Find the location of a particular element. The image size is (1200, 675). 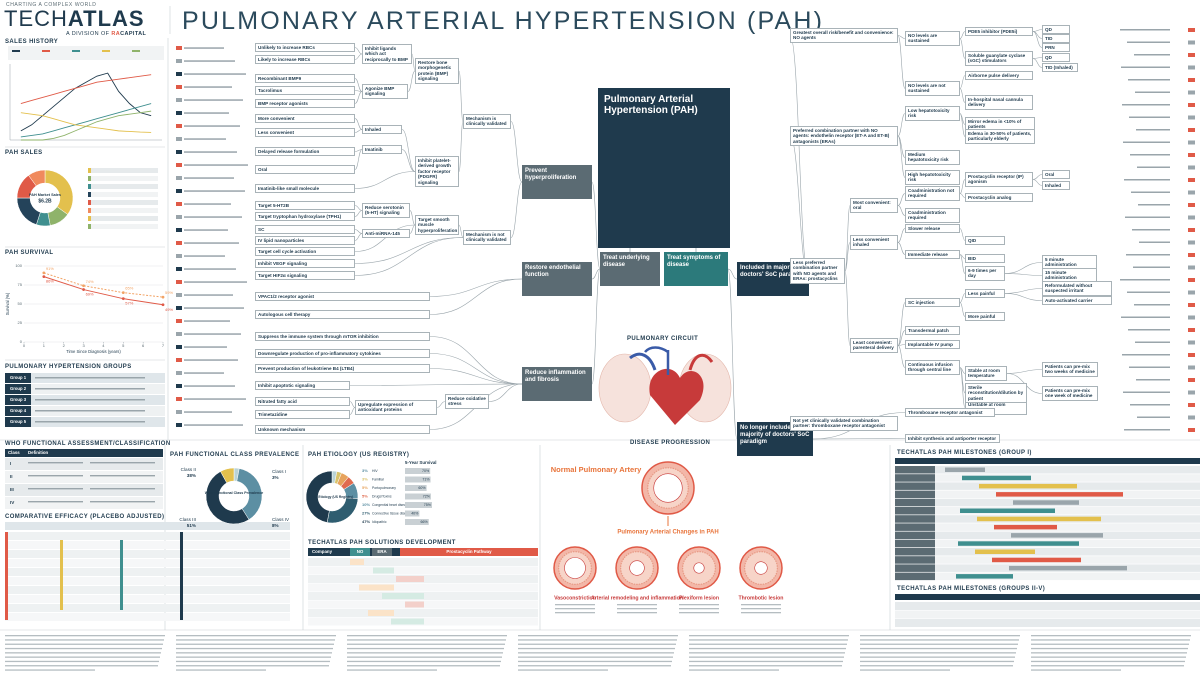

poster-title: PULMONARY ARTERIAL HYPERTENSION (PAH) is located at coordinates (503, 21).